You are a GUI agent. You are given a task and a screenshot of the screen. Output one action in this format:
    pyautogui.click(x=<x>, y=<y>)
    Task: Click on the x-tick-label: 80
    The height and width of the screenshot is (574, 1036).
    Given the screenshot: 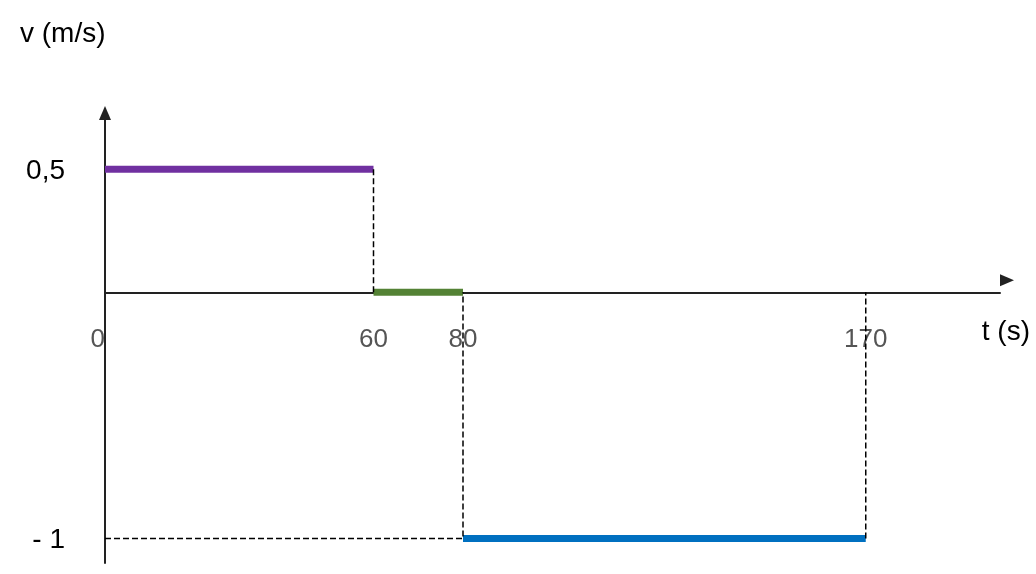 What is the action you would take?
    pyautogui.click(x=463, y=338)
    